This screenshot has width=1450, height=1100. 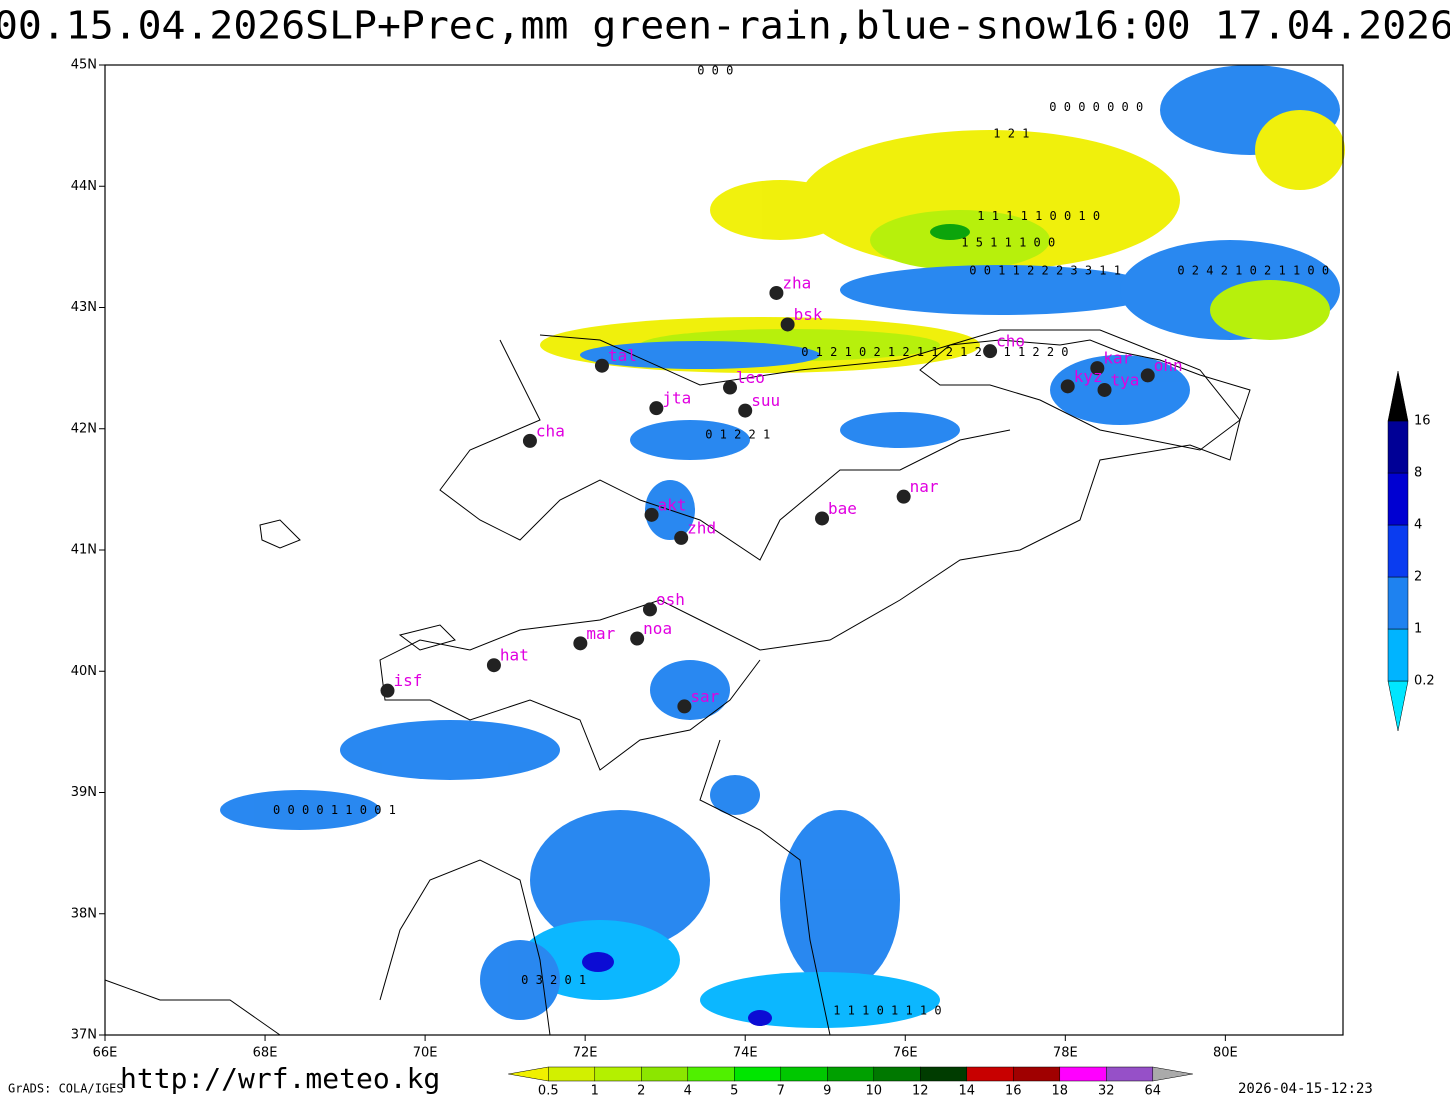 I want to click on city-label: nar, so click(x=924, y=486).